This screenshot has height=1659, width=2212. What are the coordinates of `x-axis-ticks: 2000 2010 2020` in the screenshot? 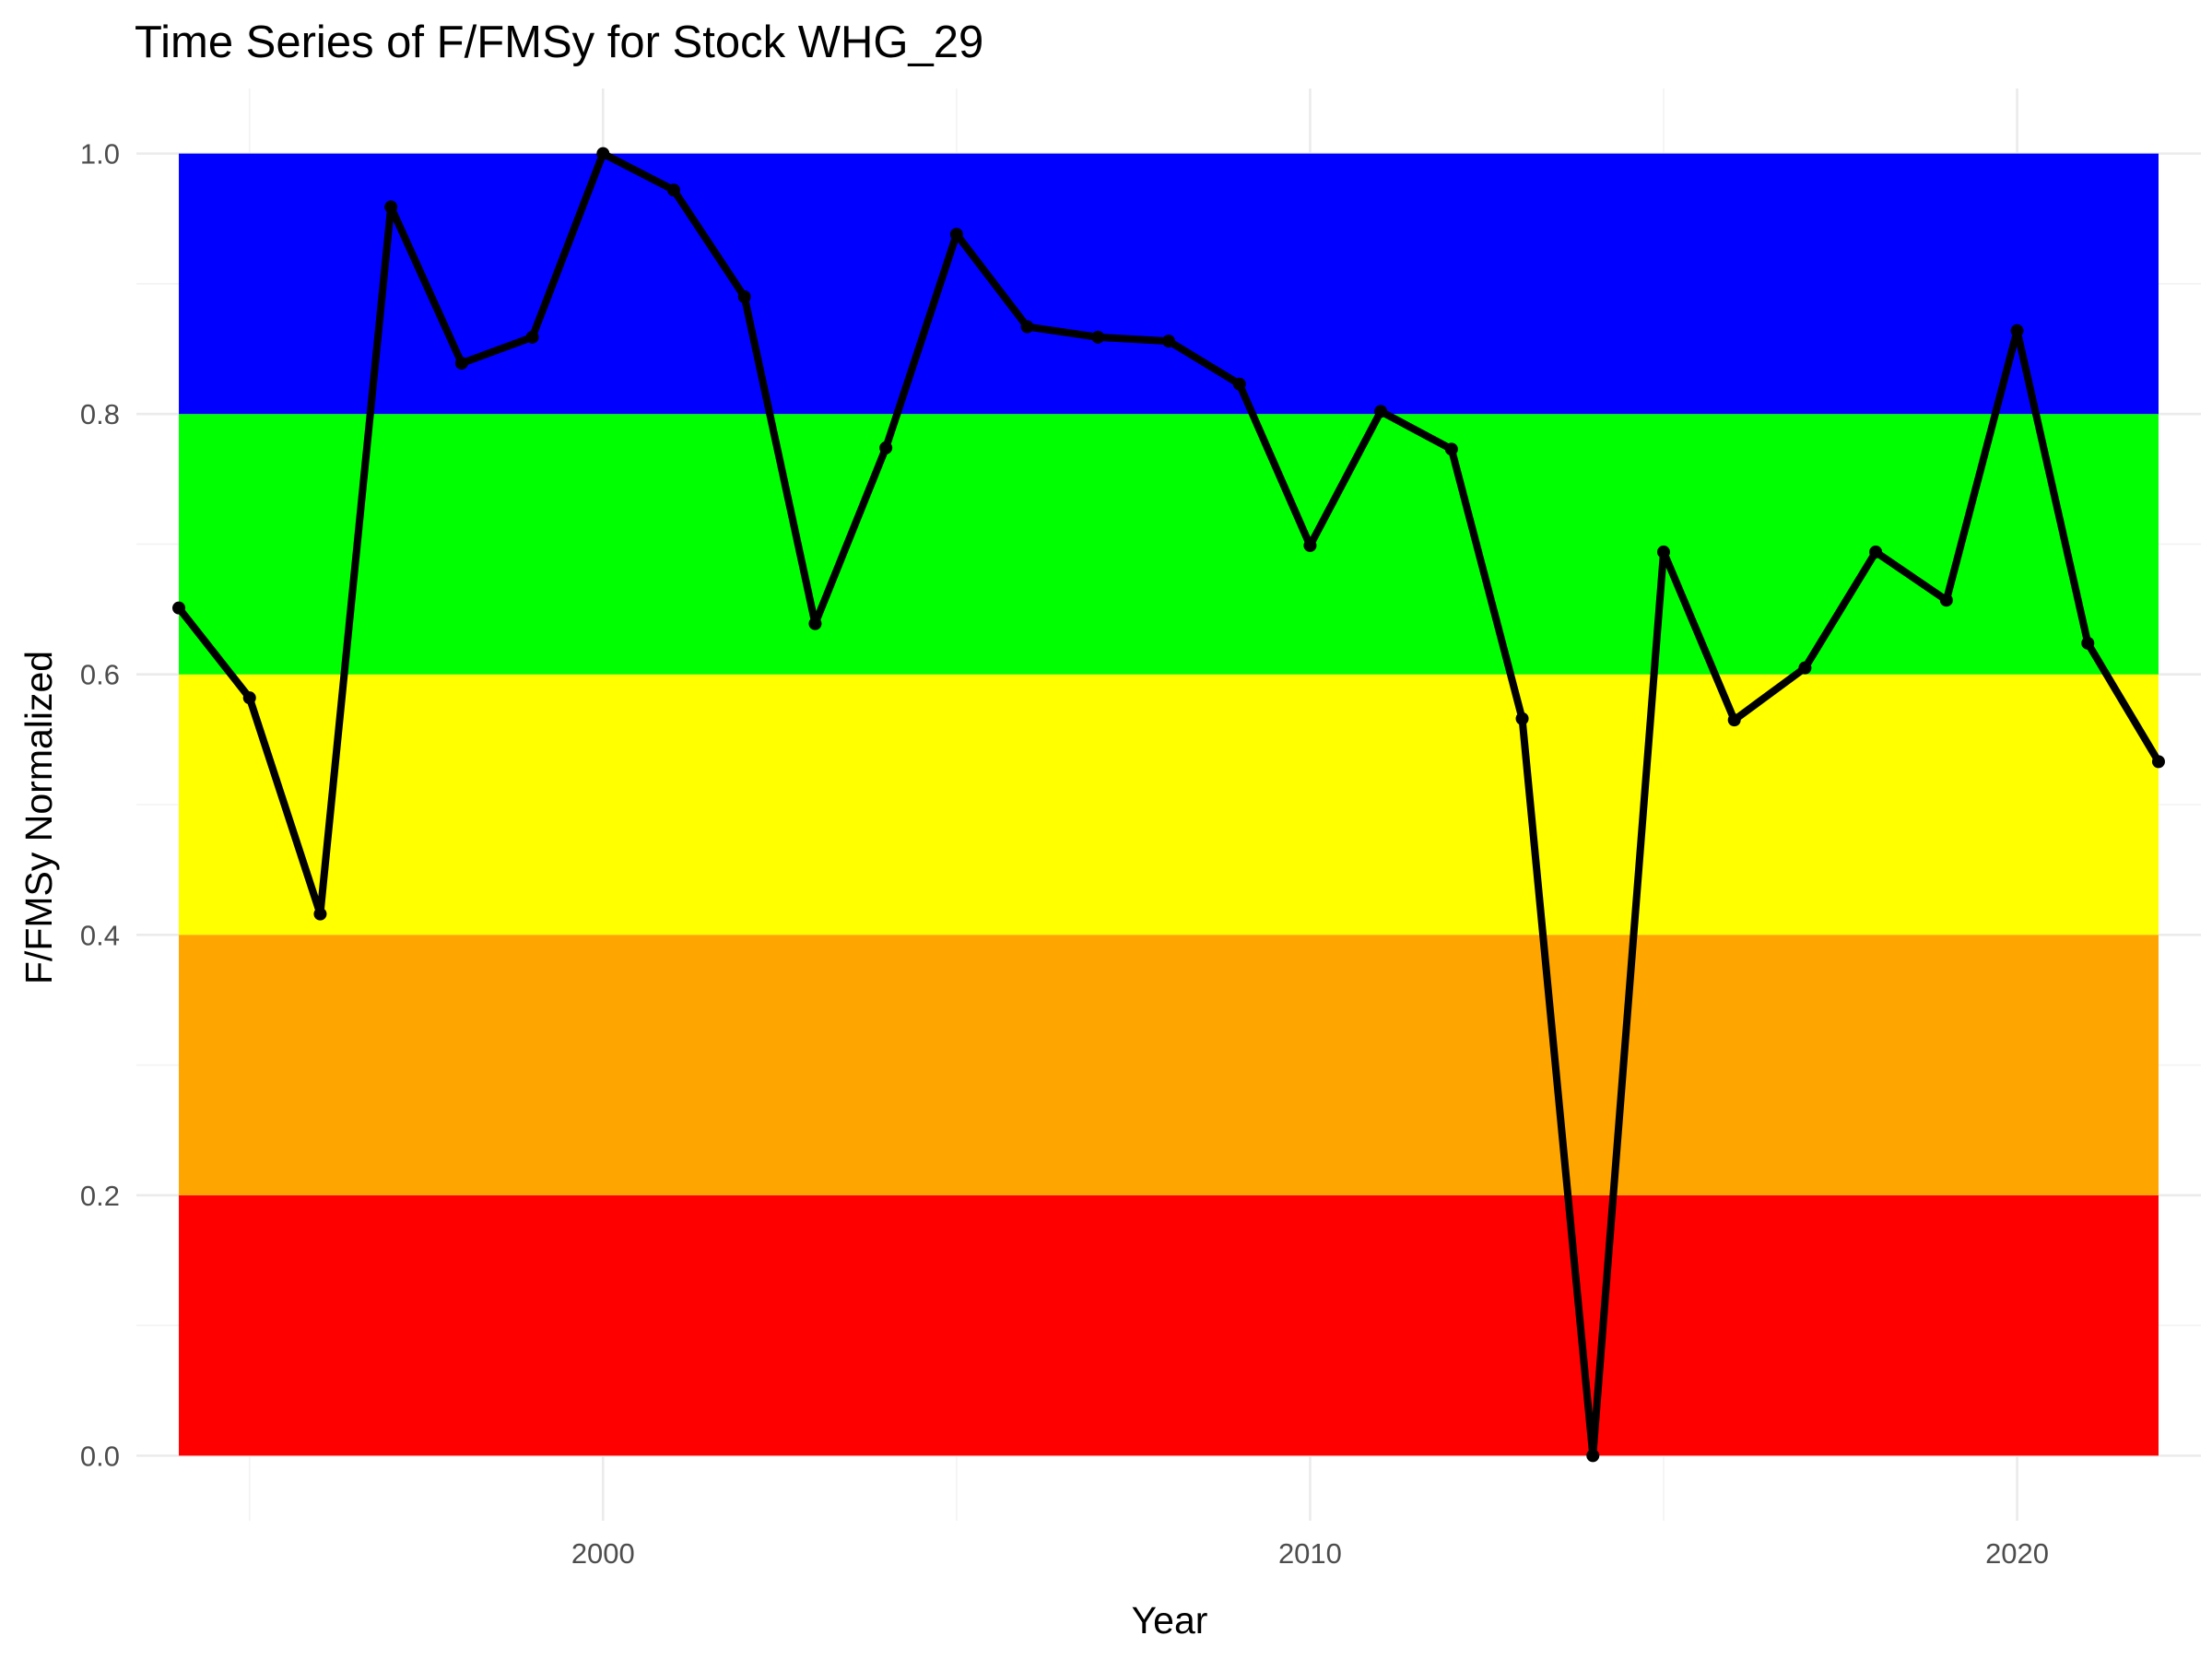 It's located at (1310, 1553).